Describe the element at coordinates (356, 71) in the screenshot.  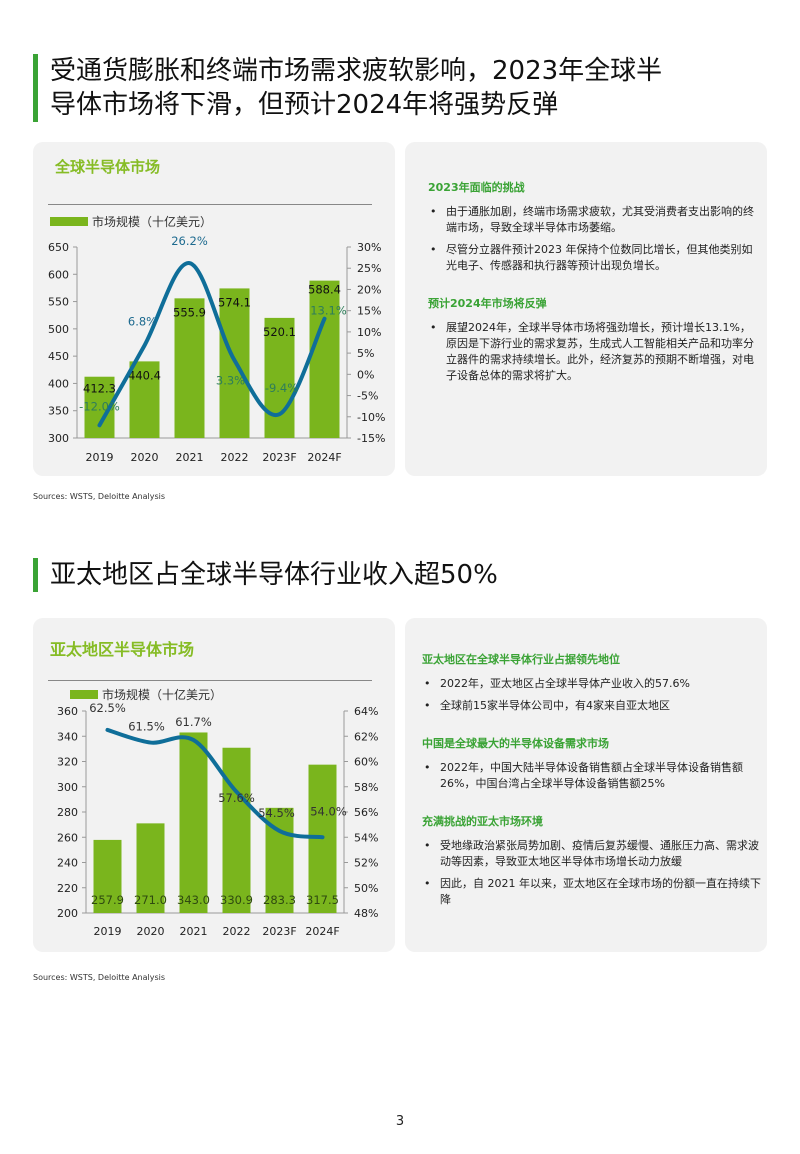
I see `title-line: 受通货膨胀和终端市场需求疲软影响，2023年全球半` at that location.